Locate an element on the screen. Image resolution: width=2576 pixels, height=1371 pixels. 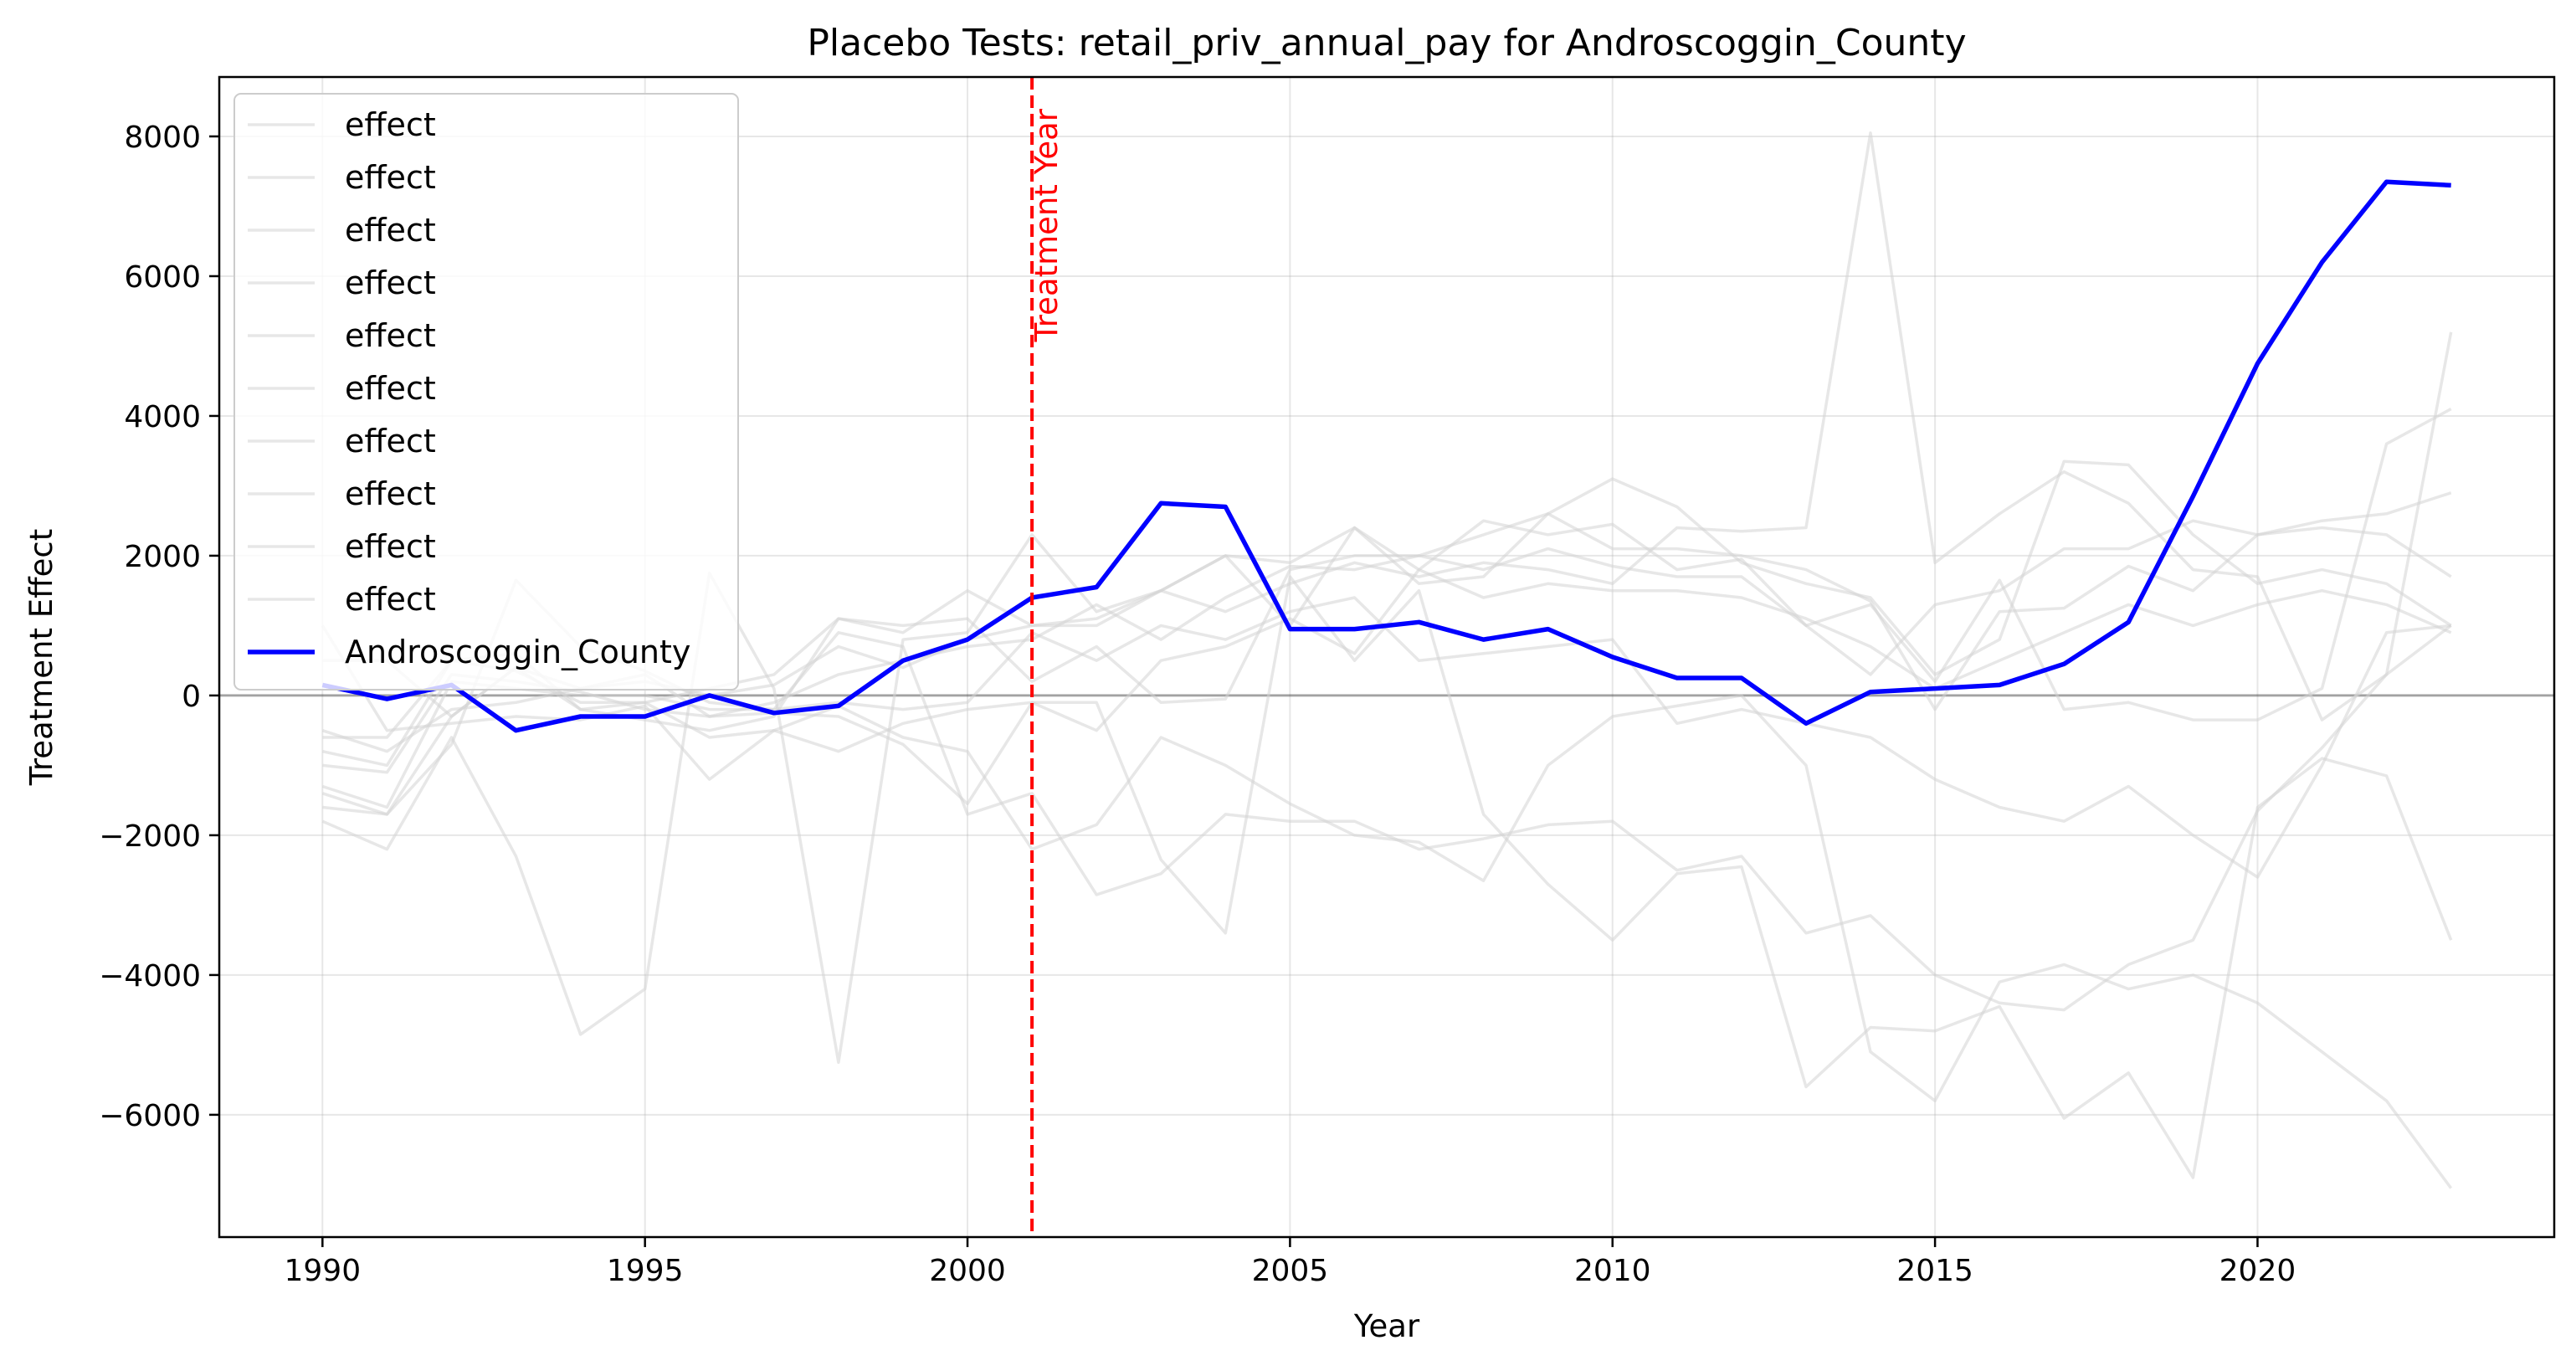
x-tick-label: 1995 is located at coordinates (645, 1271).